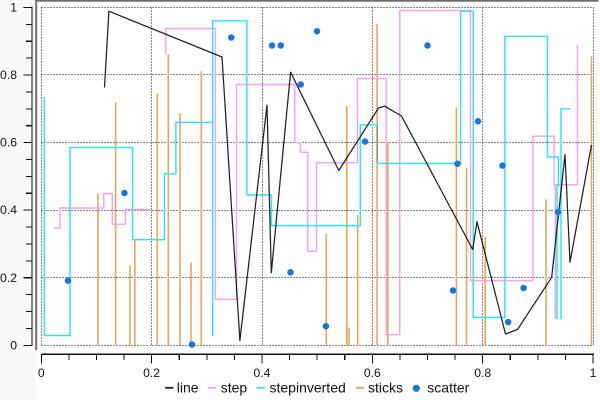  What do you see at coordinates (308, 387) in the screenshot?
I see `svg-text: stepinverted` at bounding box center [308, 387].